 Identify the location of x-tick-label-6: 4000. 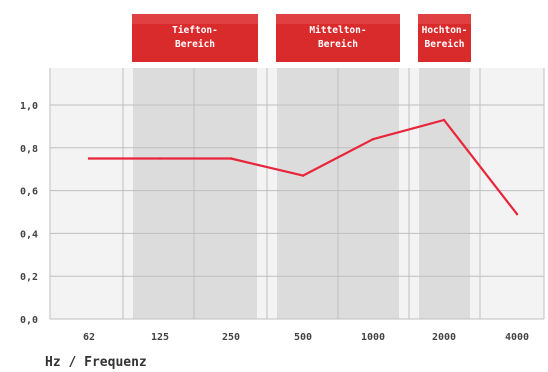
(517, 337).